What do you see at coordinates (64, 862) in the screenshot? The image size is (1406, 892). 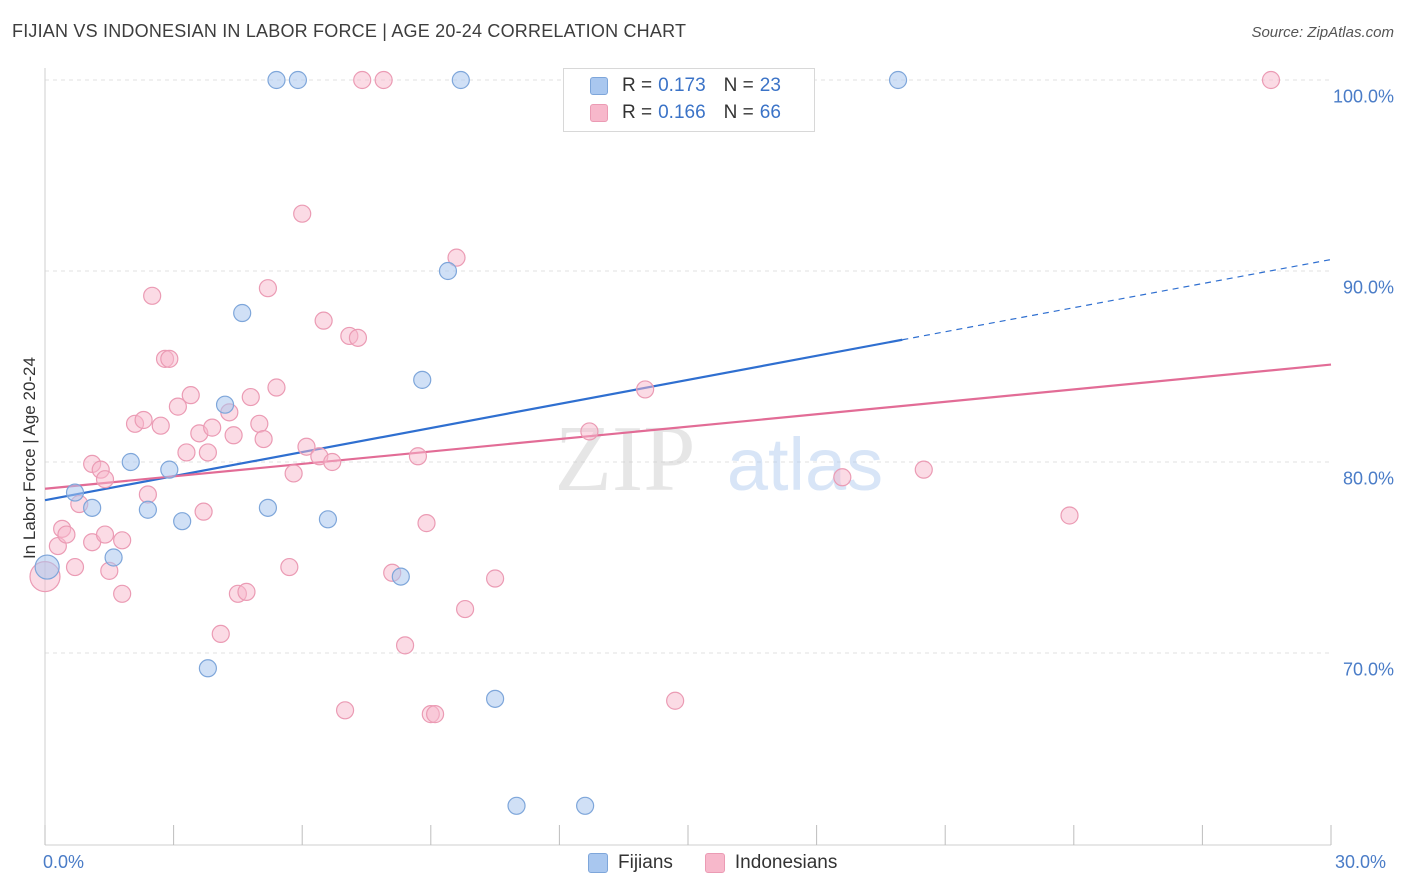 I see `x-tick-min: 0.0%` at bounding box center [64, 862].